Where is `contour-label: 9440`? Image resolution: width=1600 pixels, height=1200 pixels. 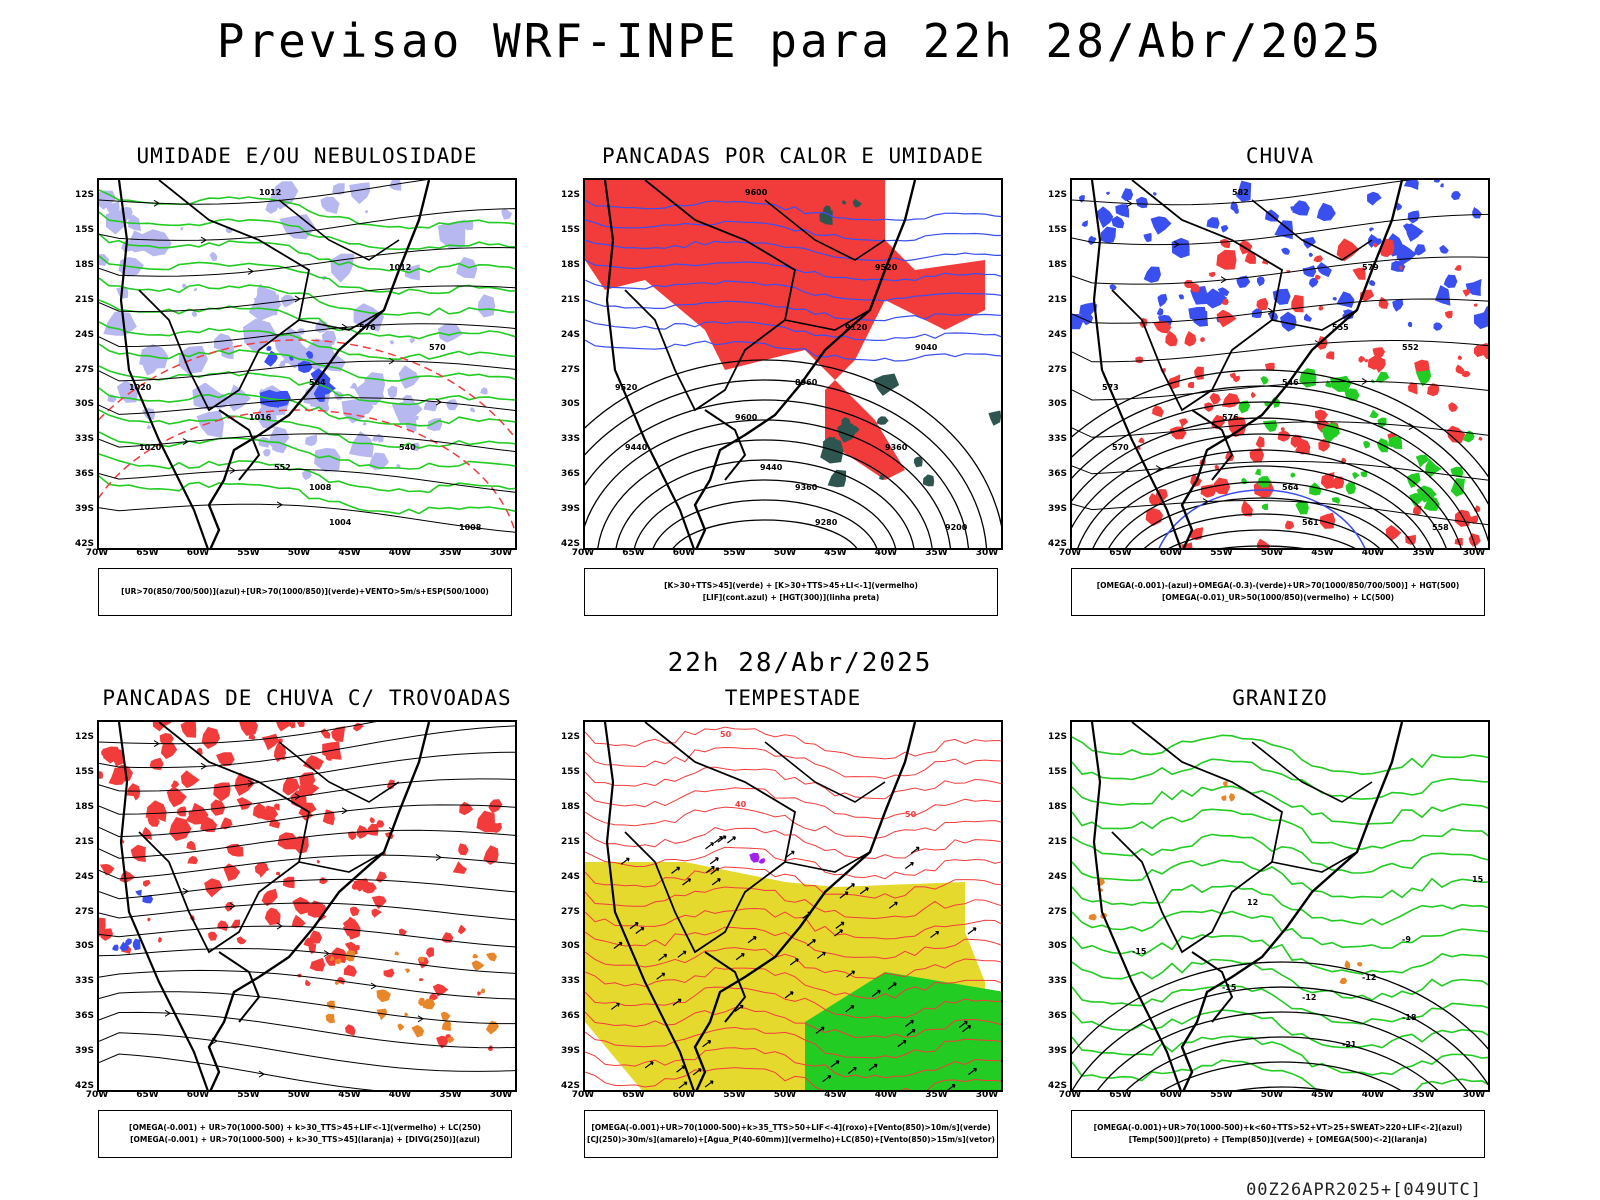
contour-label: 9440 is located at coordinates (771, 467).